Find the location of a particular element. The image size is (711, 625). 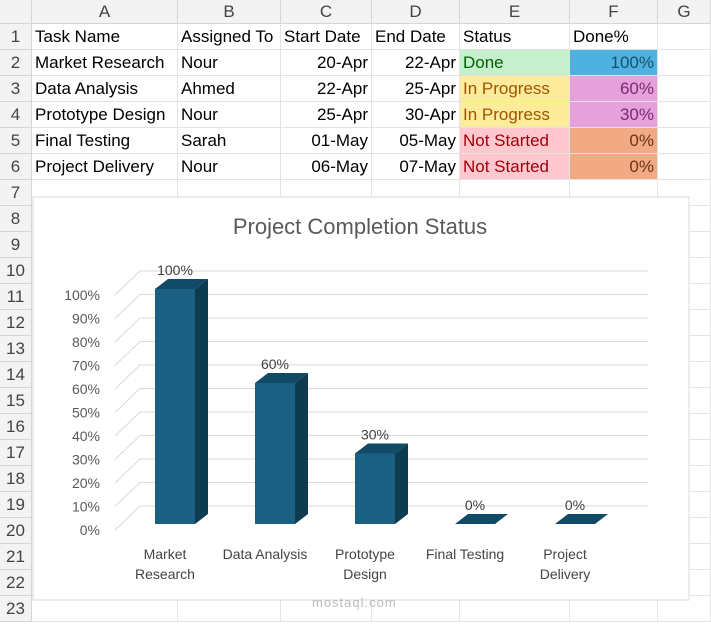

row-header: 7 is located at coordinates (16, 193).